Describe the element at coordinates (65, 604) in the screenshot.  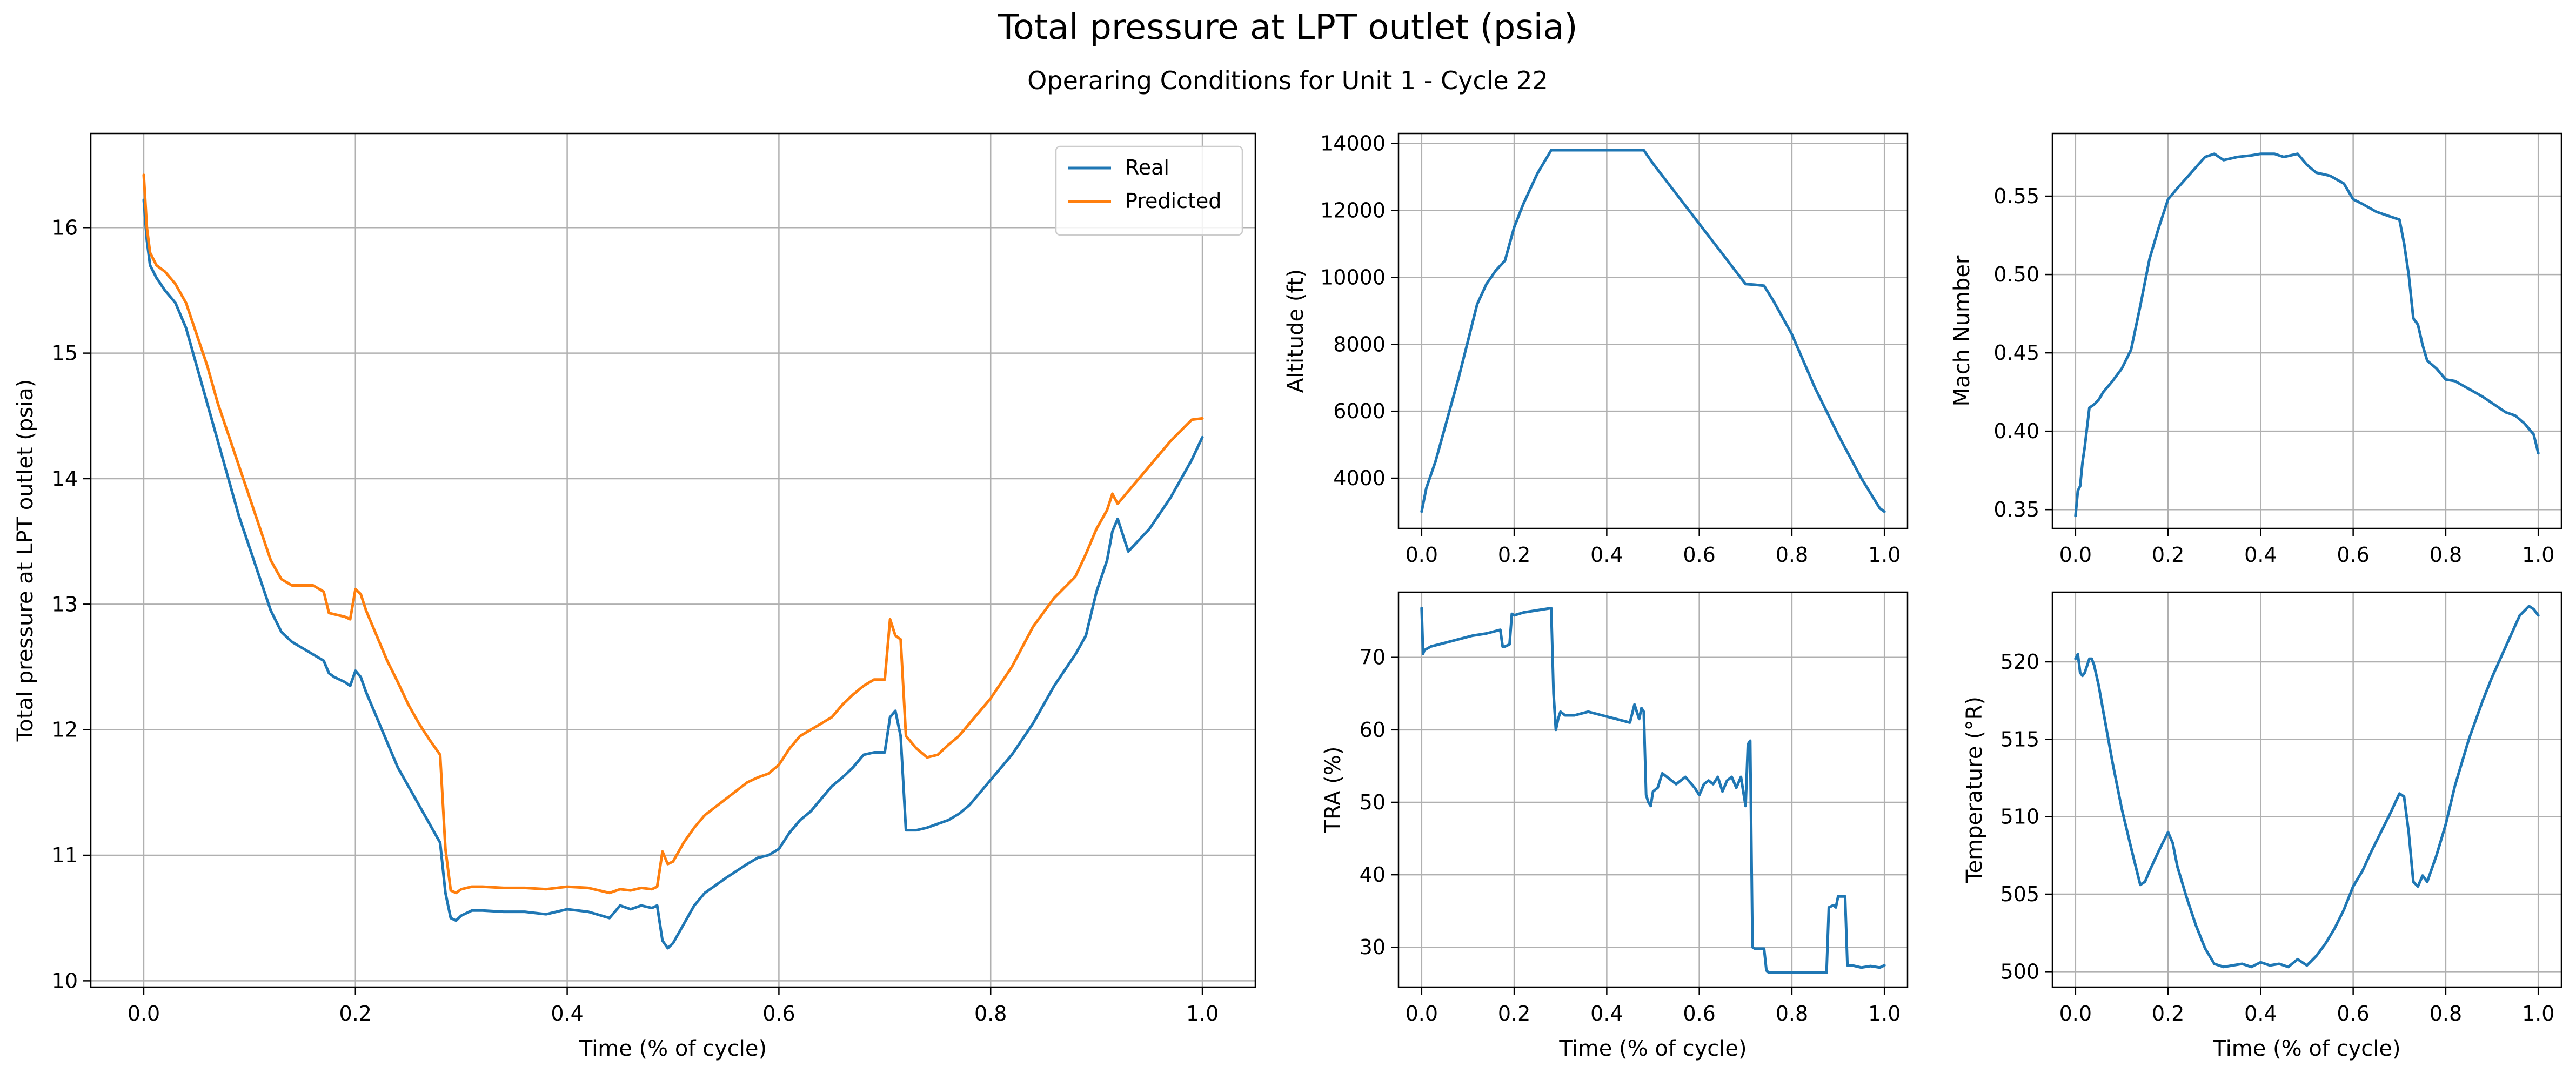
I see `y-tick-label: 13` at that location.